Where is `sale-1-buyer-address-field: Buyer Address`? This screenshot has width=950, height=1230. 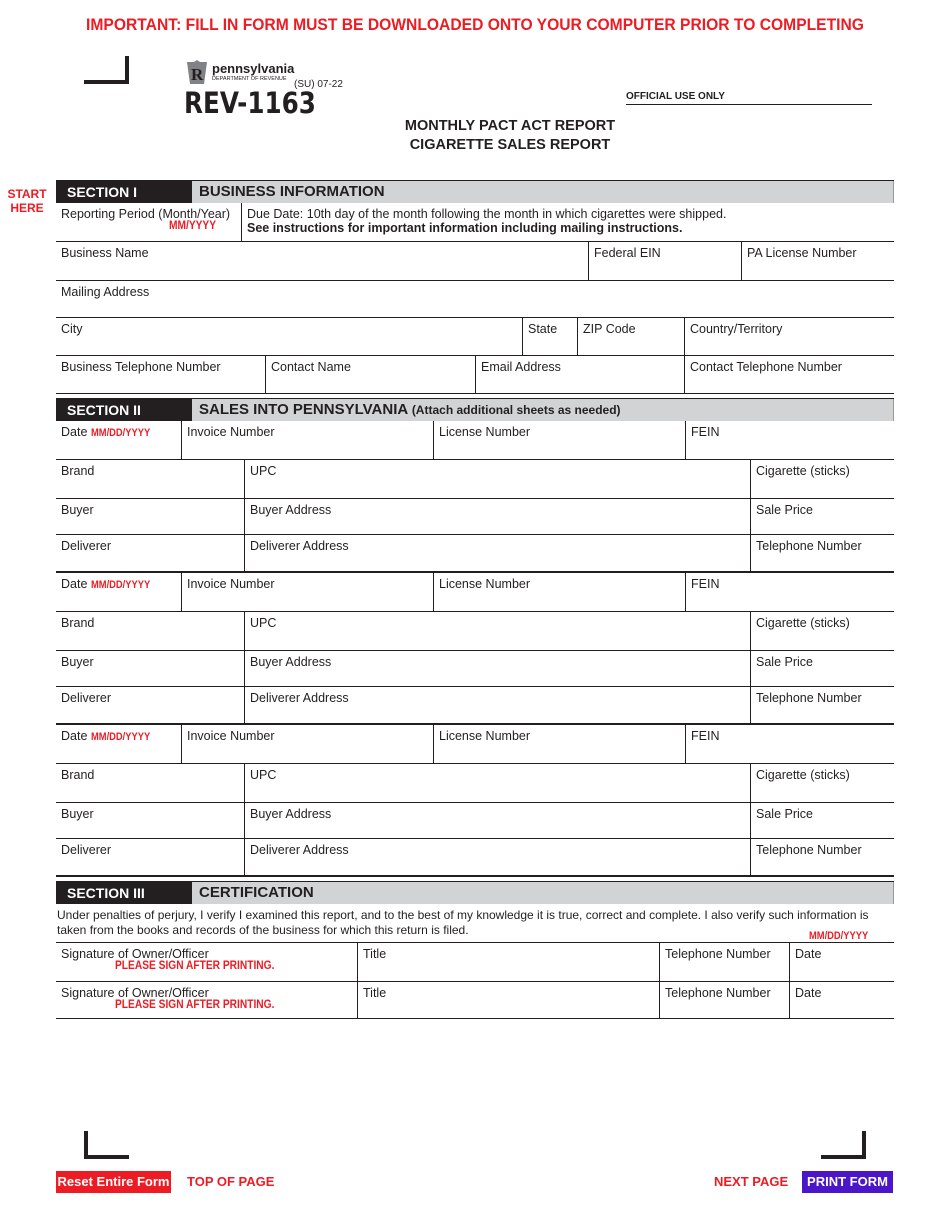 sale-1-buyer-address-field: Buyer Address is located at coordinates (497, 517).